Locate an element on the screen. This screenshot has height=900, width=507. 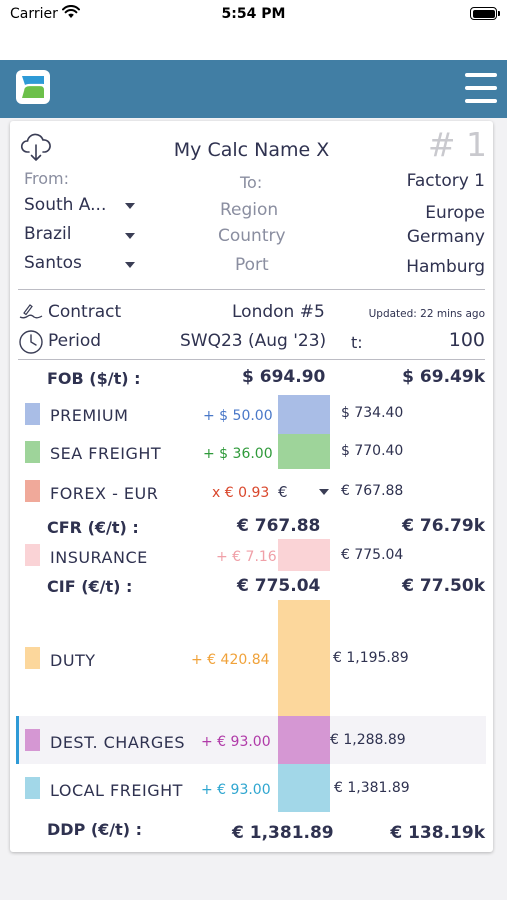
forex-label: FOREX - EUR is located at coordinates (104, 493).